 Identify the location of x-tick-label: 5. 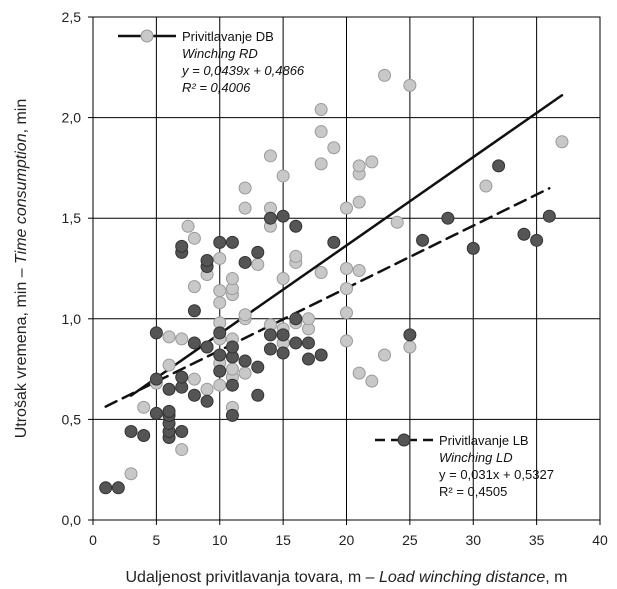
(156, 540).